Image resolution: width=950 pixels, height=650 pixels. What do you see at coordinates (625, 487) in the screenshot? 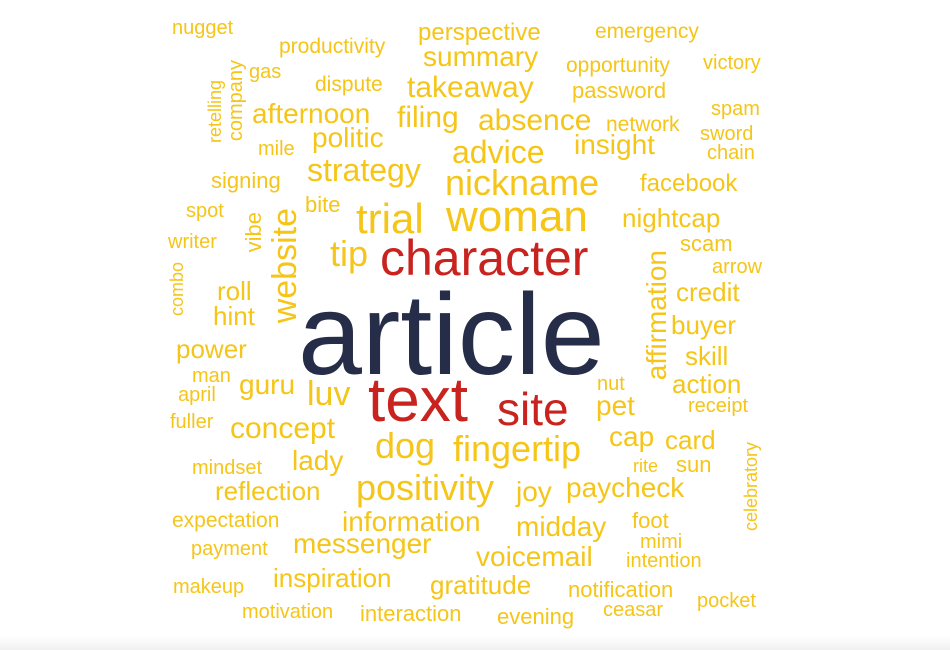
I see `word-paycheck: paycheck` at bounding box center [625, 487].